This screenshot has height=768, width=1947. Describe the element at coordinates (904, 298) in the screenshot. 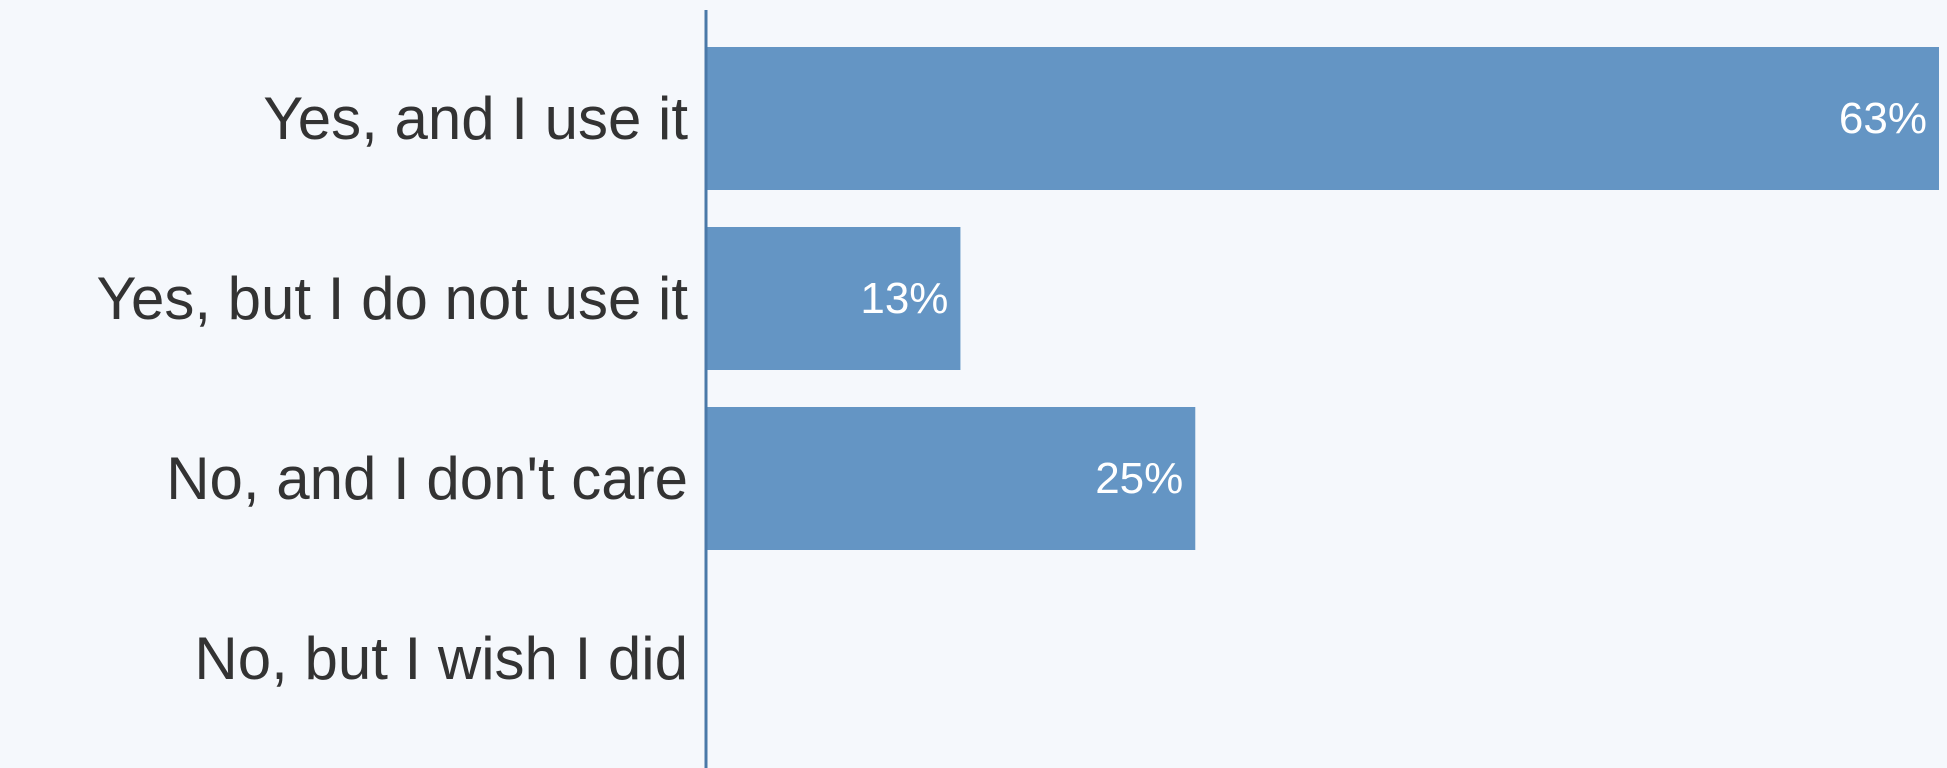

I see `value-label: 13%` at that location.